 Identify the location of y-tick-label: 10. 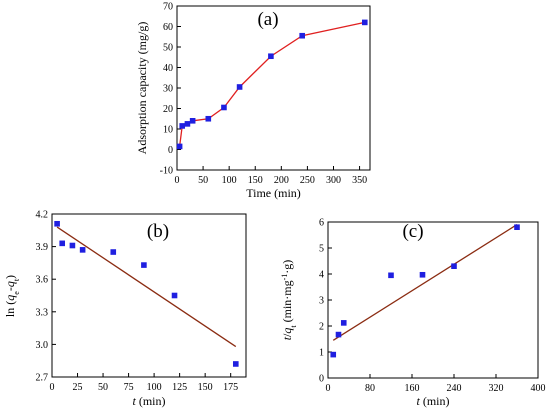
(168, 130).